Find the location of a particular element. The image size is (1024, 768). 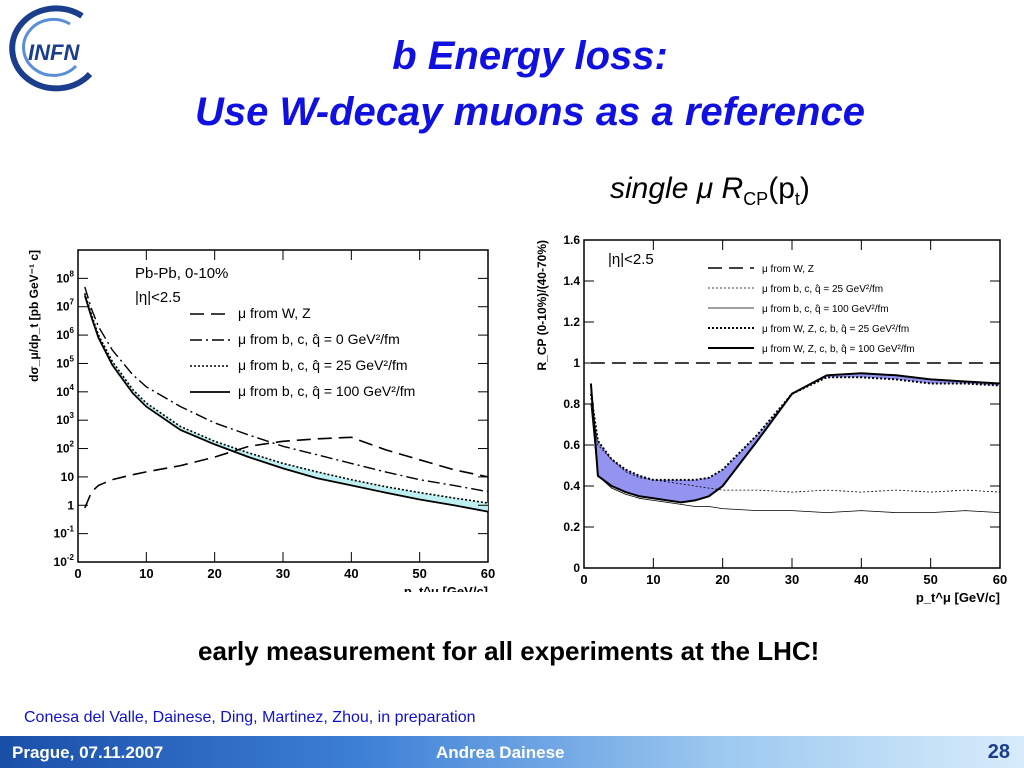

footer-author: Andrea Dainese is located at coordinates (500, 752).